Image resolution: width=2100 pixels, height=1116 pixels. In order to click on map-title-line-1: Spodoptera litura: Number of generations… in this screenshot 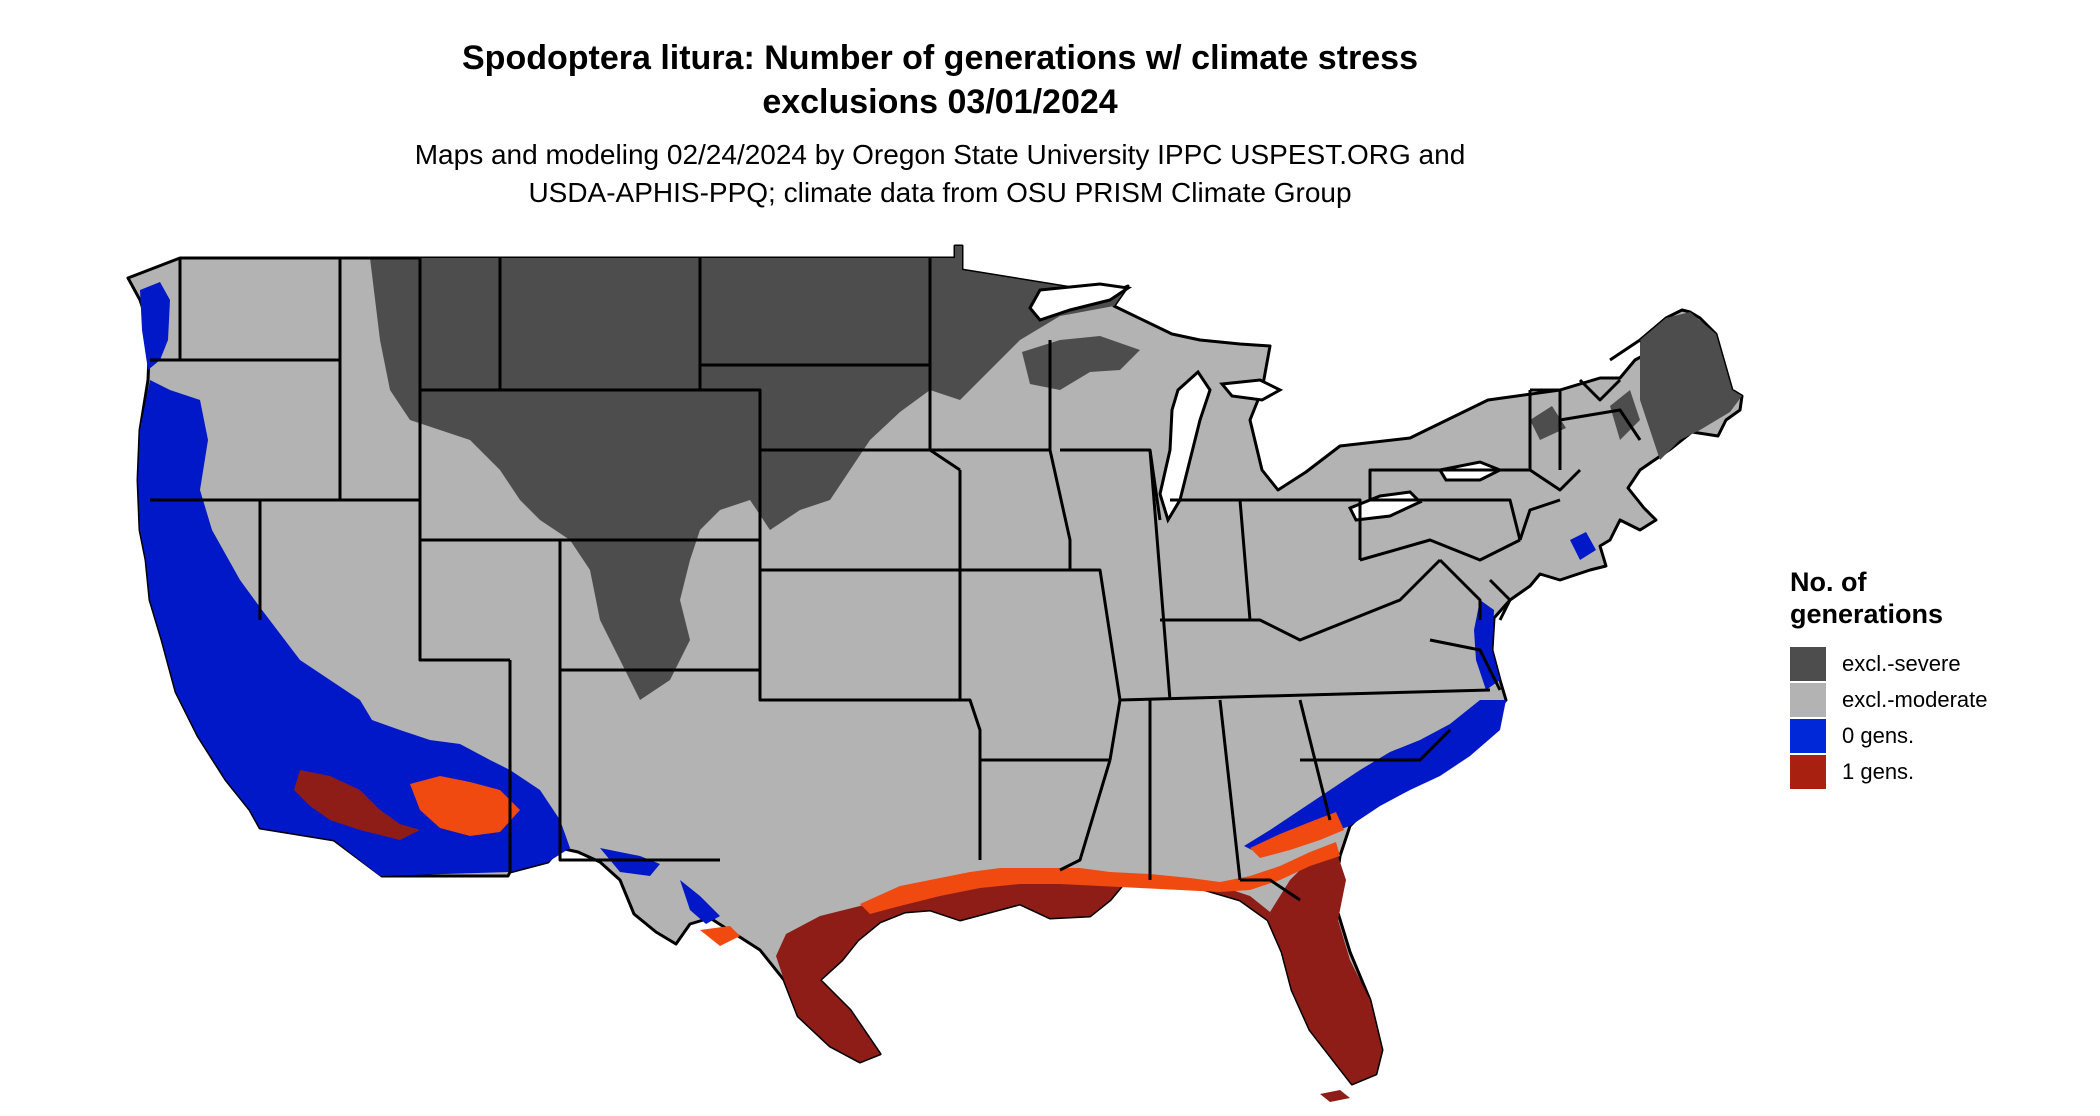, I will do `click(940, 58)`.